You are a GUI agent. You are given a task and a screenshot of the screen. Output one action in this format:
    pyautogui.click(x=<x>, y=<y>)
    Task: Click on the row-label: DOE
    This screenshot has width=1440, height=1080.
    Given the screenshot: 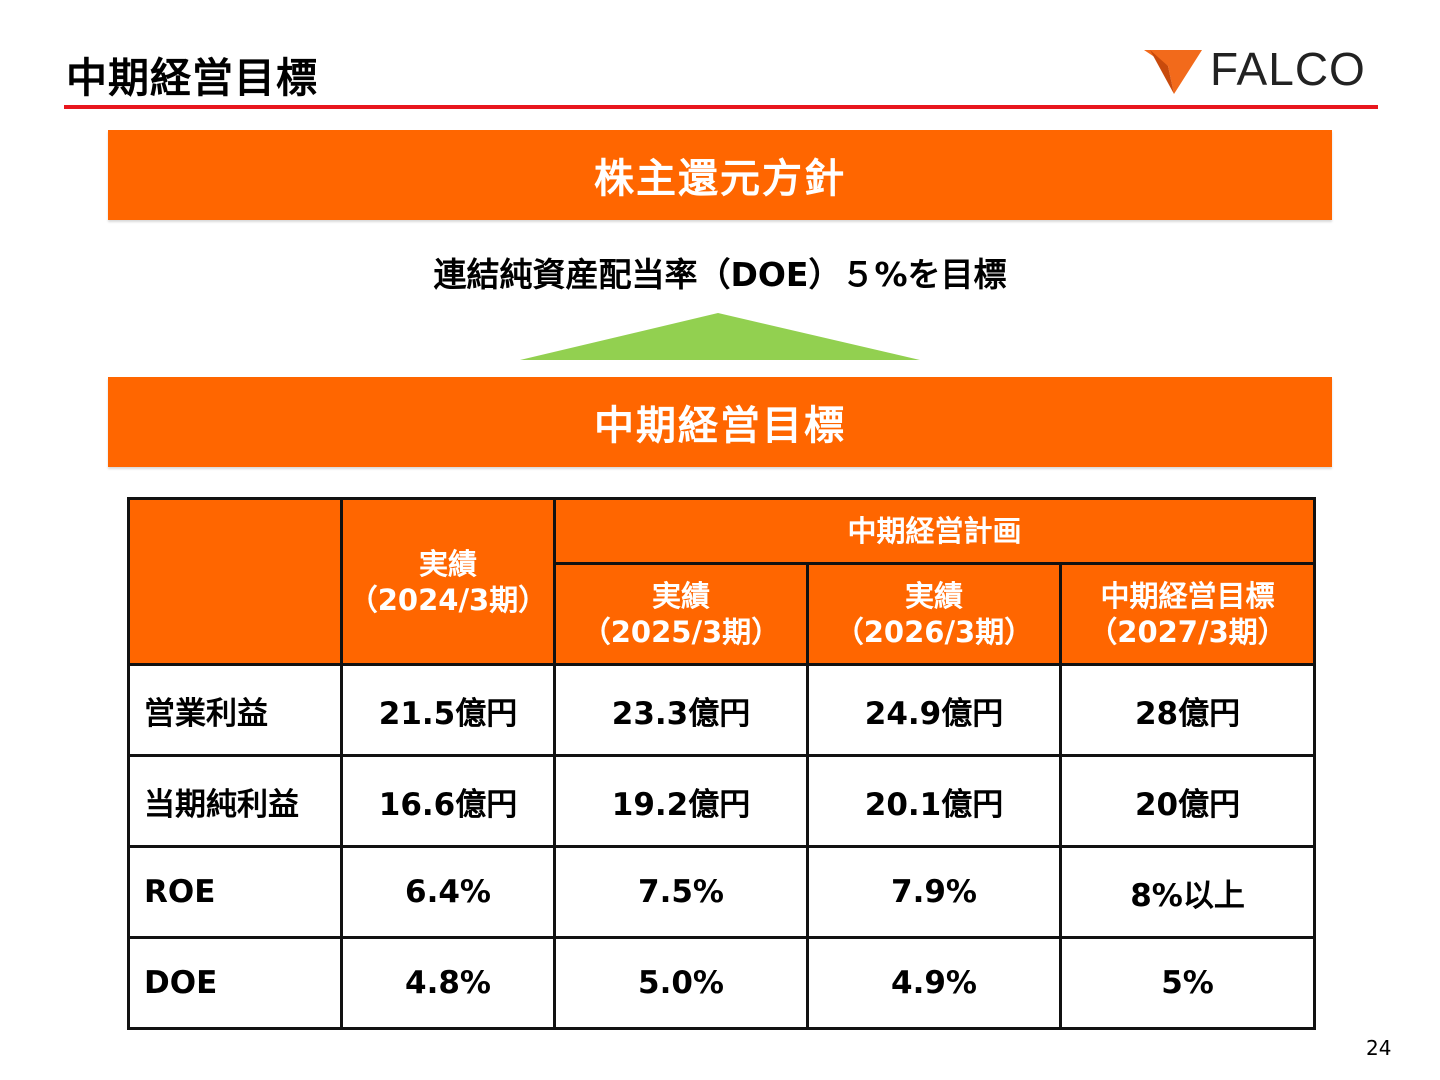 What is the action you would take?
    pyautogui.click(x=235, y=983)
    